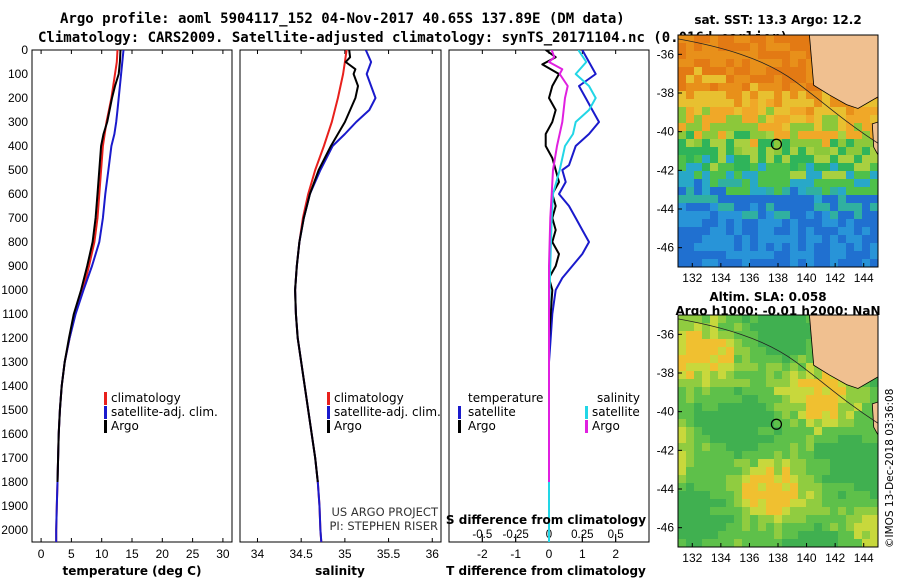 This screenshot has height=580, width=900. What do you see at coordinates (105, 412) in the screenshot?
I see `legend-swatch-satellite` at bounding box center [105, 412].